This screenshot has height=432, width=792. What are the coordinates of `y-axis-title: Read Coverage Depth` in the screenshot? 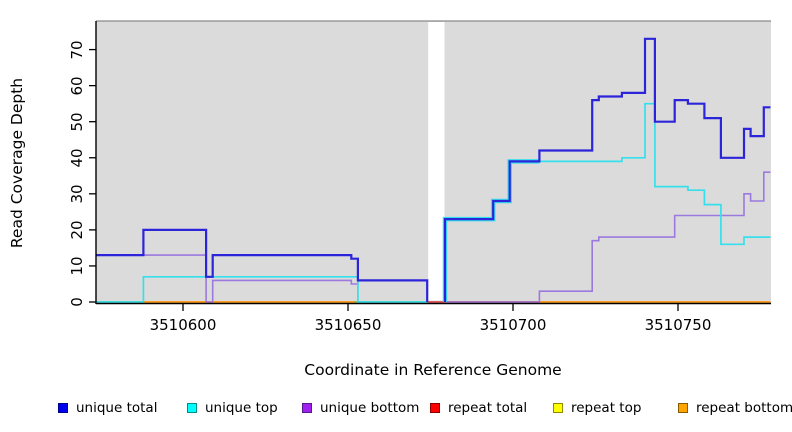 It's located at (17, 163).